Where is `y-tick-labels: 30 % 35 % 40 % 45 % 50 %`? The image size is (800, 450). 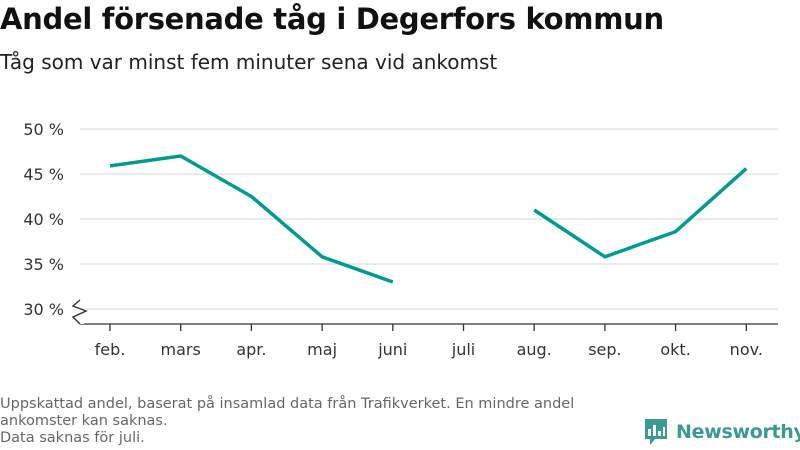 y-tick-labels: 30 % 35 % 40 % 45 % 50 % is located at coordinates (43, 219).